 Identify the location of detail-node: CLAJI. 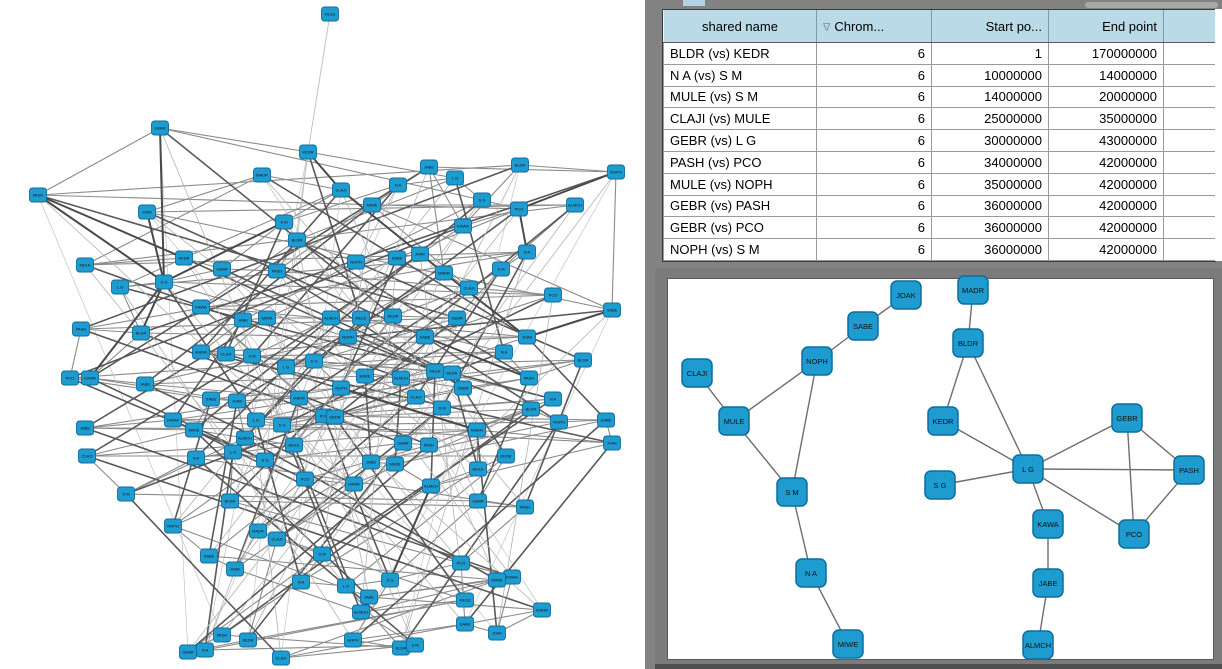
(697, 373).